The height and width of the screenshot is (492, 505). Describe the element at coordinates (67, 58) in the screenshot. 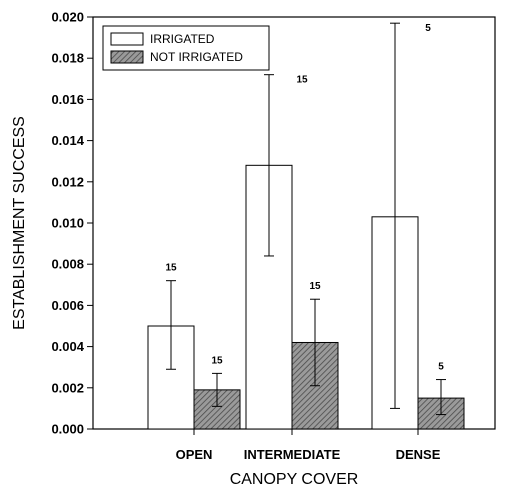

I see `y-tick-label: 0.018` at that location.